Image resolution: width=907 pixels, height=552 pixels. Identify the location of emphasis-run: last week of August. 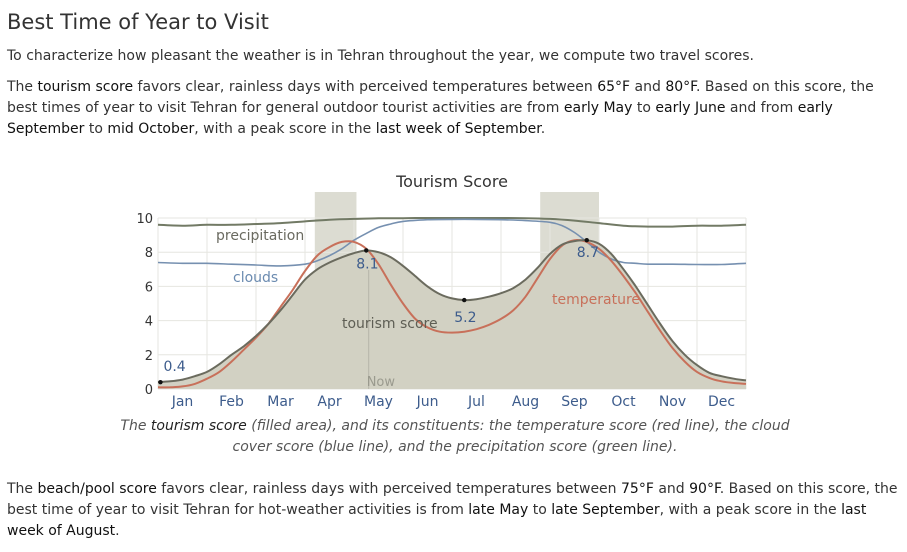
(437, 520).